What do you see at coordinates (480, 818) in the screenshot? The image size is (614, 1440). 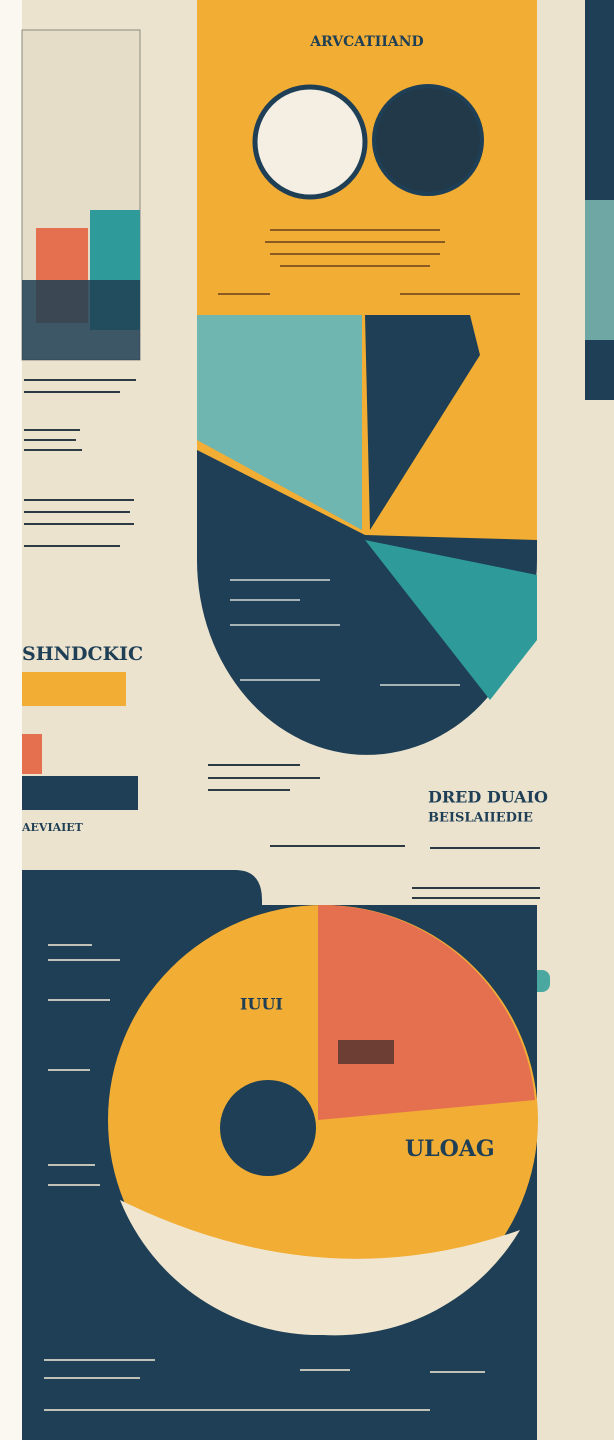 I see `right-sub: BEISLAIIEDIE` at bounding box center [480, 818].